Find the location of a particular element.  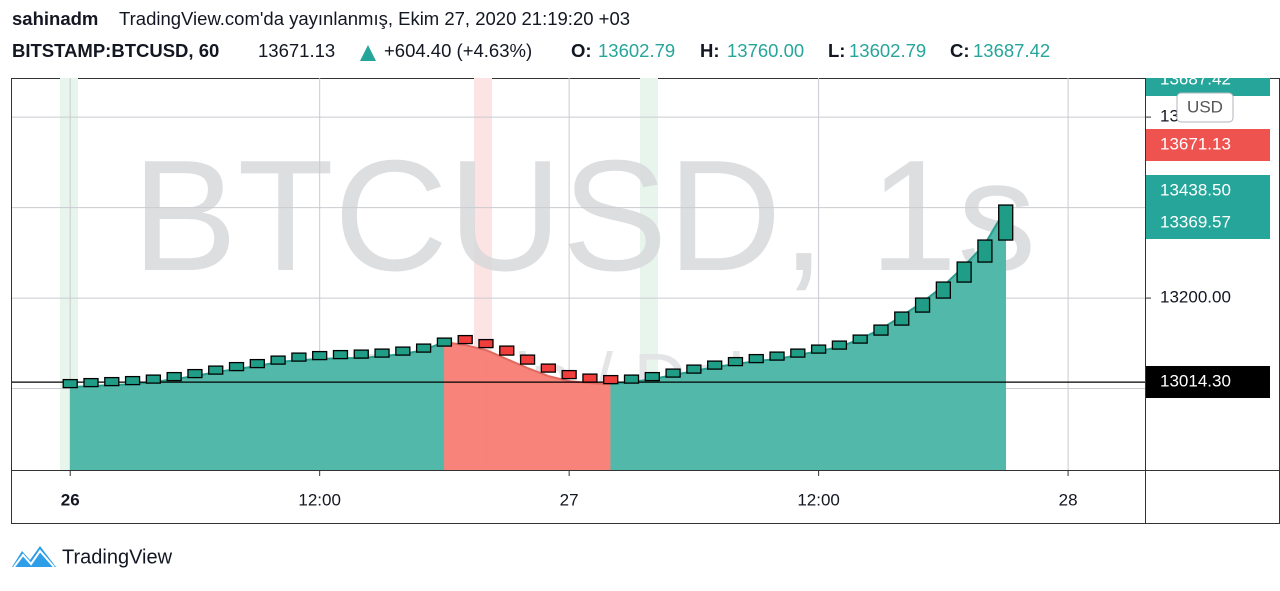

currency: USD is located at coordinates (1205, 106).